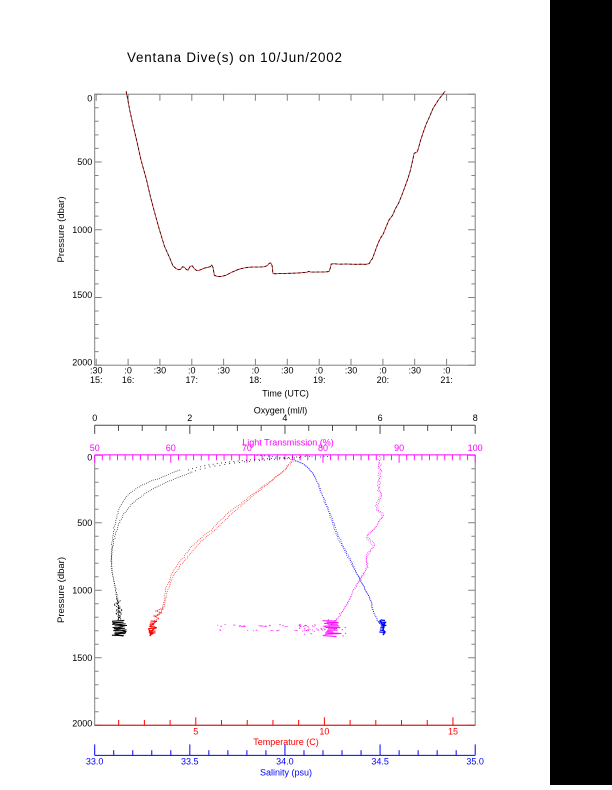 This screenshot has width=612, height=790. I want to click on svg-text: Light Transmission (%), so click(288, 443).